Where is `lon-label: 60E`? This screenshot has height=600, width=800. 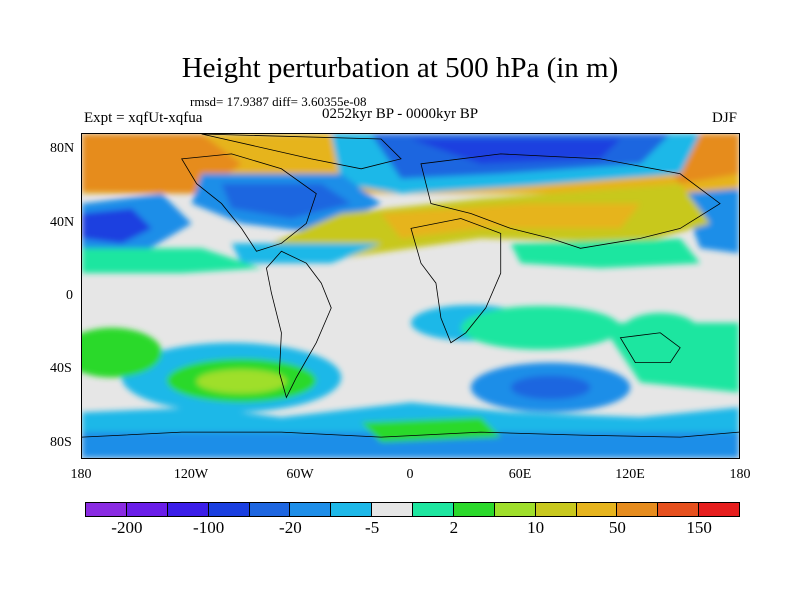 lon-label: 60E is located at coordinates (520, 474).